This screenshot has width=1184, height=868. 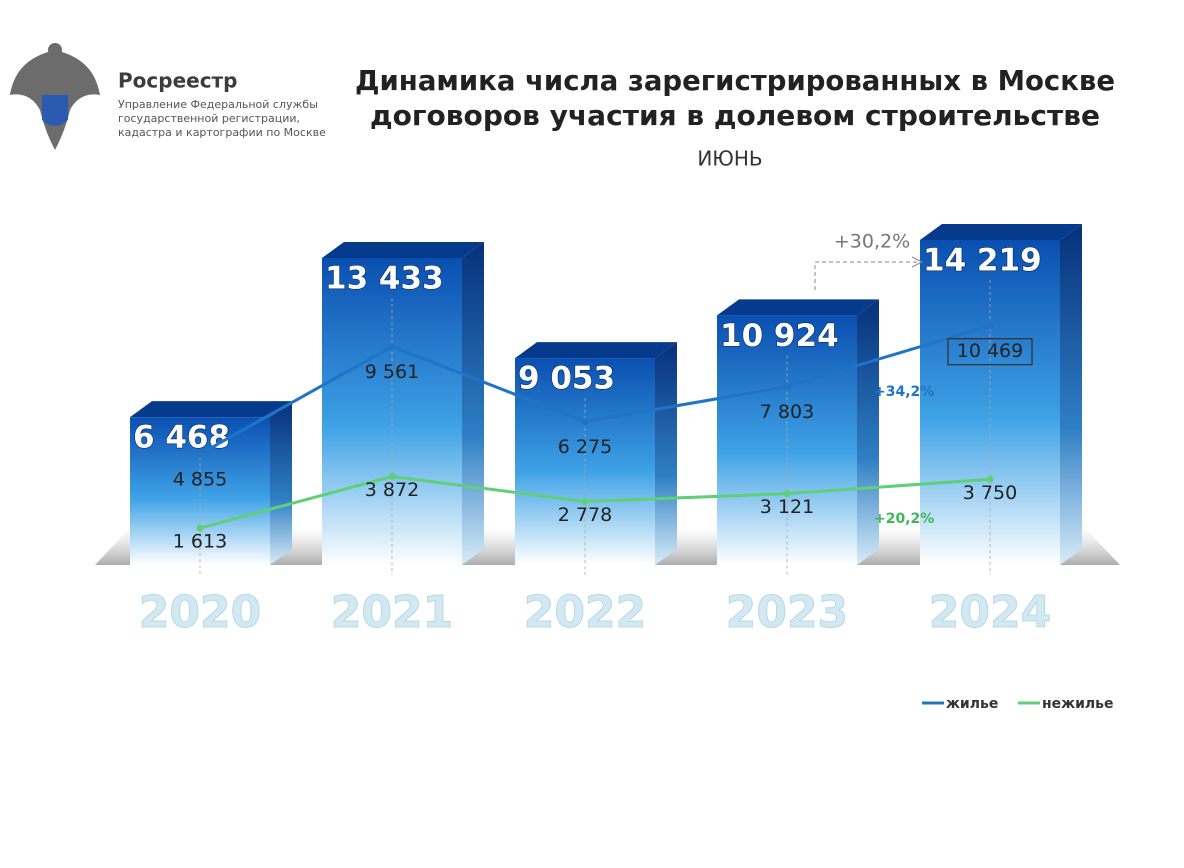 What do you see at coordinates (990, 612) in the screenshot?
I see `x-tick-label: 2024` at bounding box center [990, 612].